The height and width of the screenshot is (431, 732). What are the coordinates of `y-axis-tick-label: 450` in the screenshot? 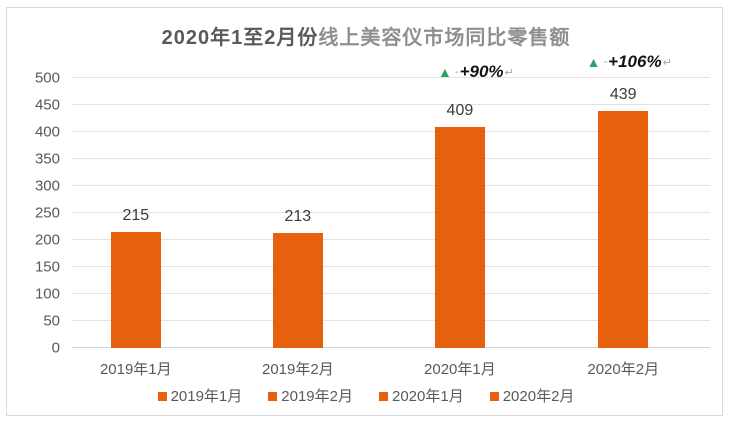 It's located at (47, 105).